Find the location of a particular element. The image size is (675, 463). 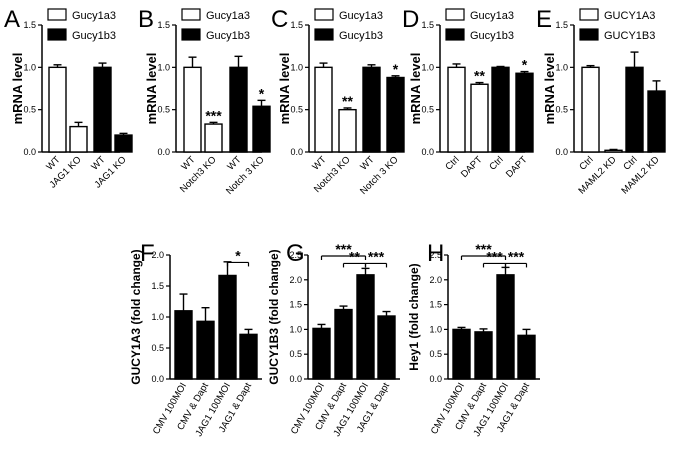

panel-letter: A is located at coordinates (12, 19).